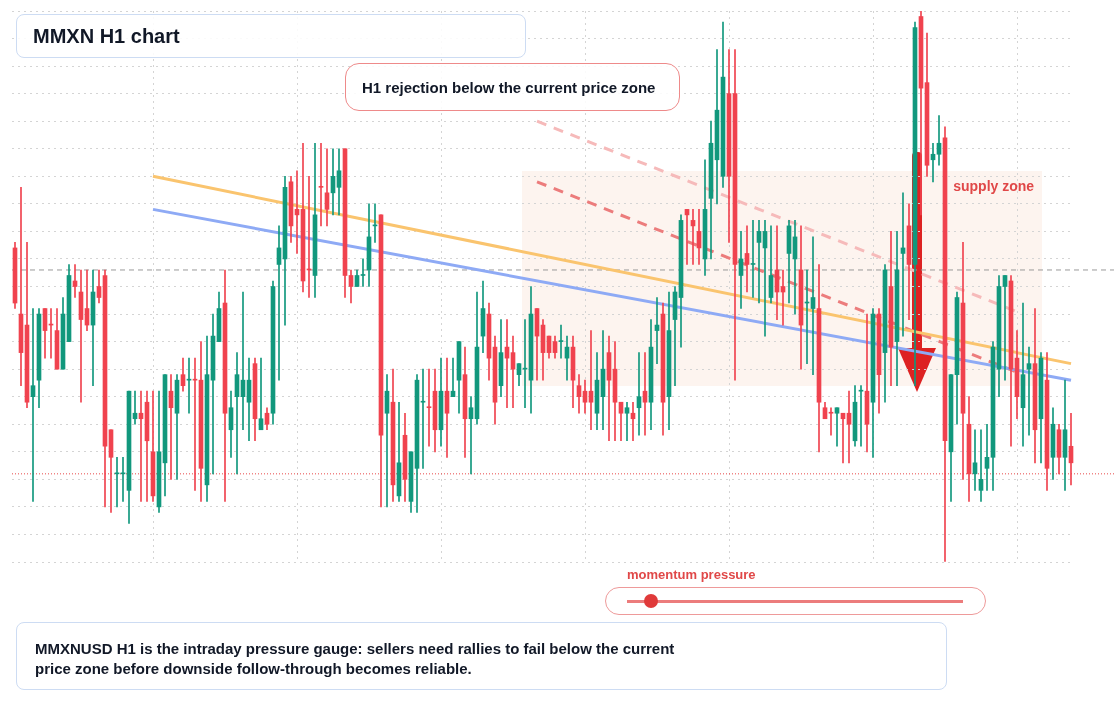 This screenshot has height=704, width=1120. What do you see at coordinates (994, 185) in the screenshot?
I see `band-label: supply zone` at bounding box center [994, 185].